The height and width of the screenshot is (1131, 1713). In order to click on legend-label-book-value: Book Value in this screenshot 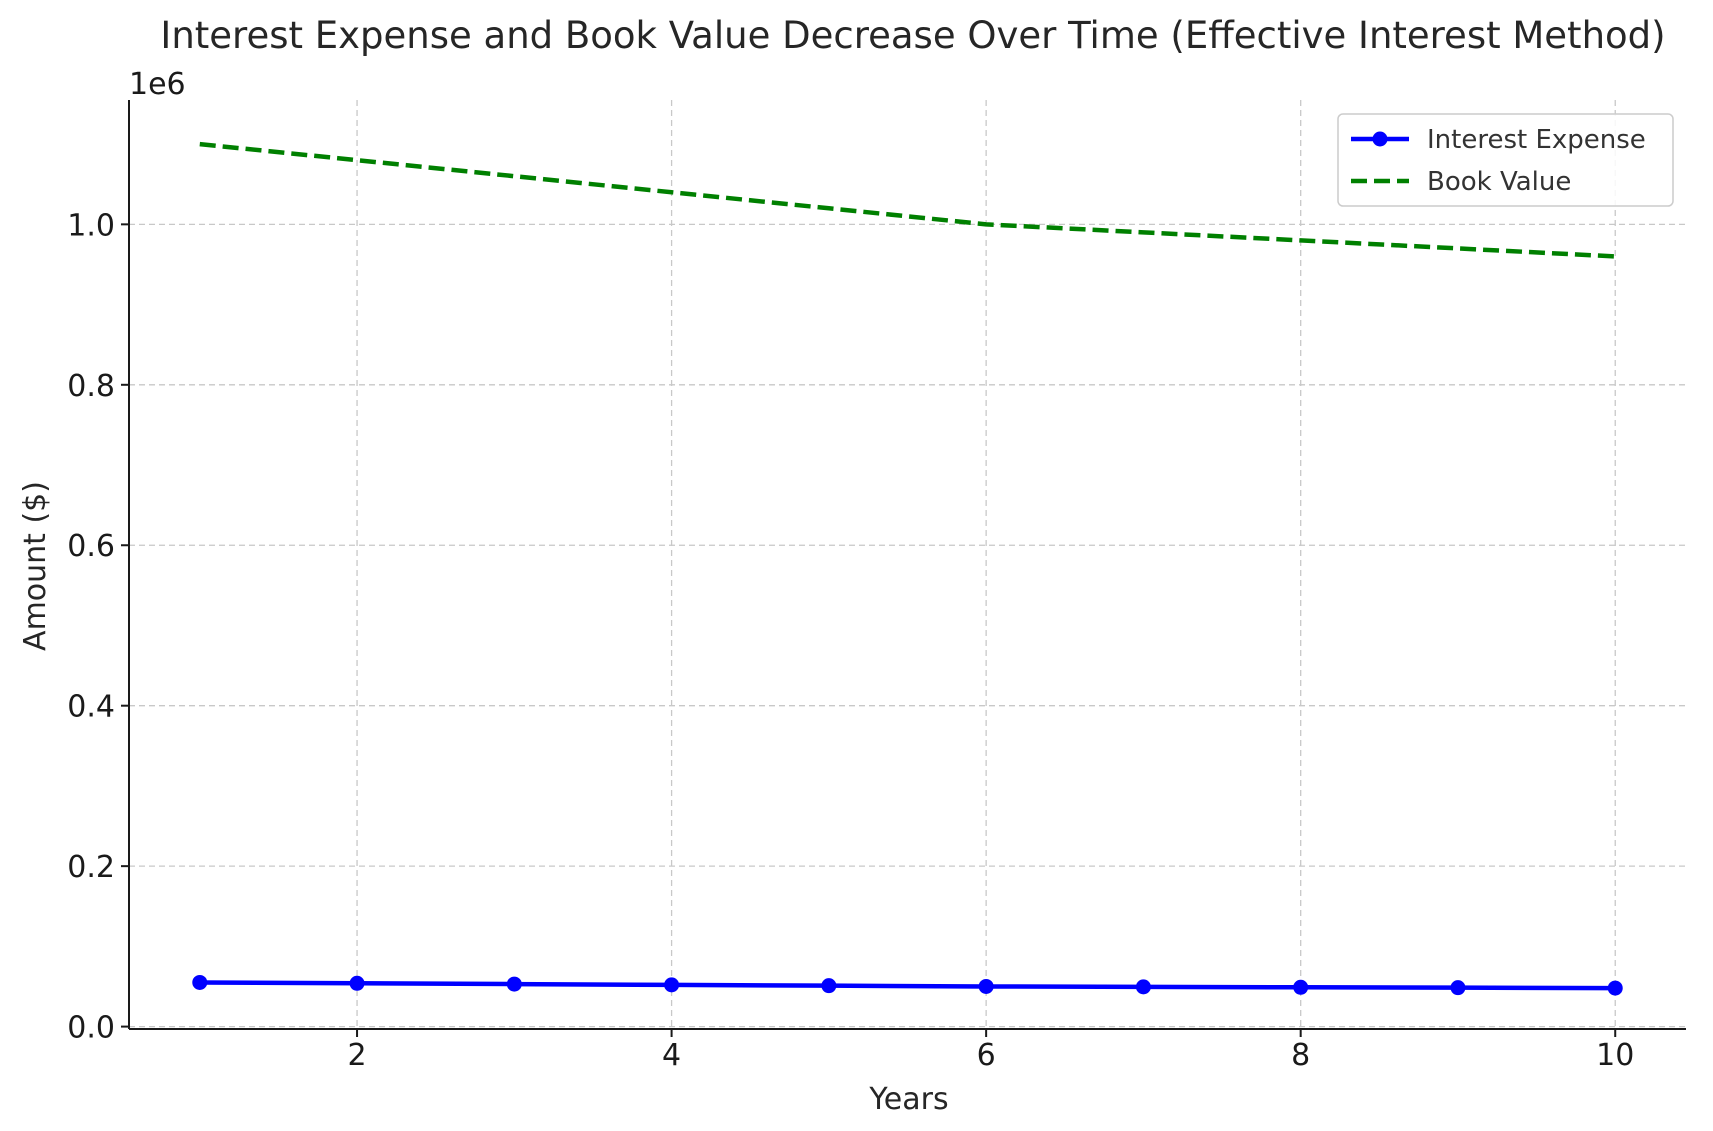, I will do `click(1499, 182)`.